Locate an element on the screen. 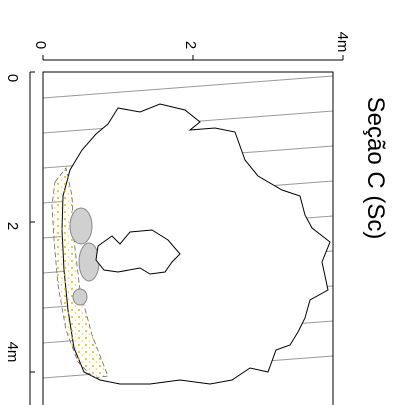 Image resolution: width=411 pixels, height=405 pixels. section-title: Seção C (Sc) is located at coordinates (375, 168).